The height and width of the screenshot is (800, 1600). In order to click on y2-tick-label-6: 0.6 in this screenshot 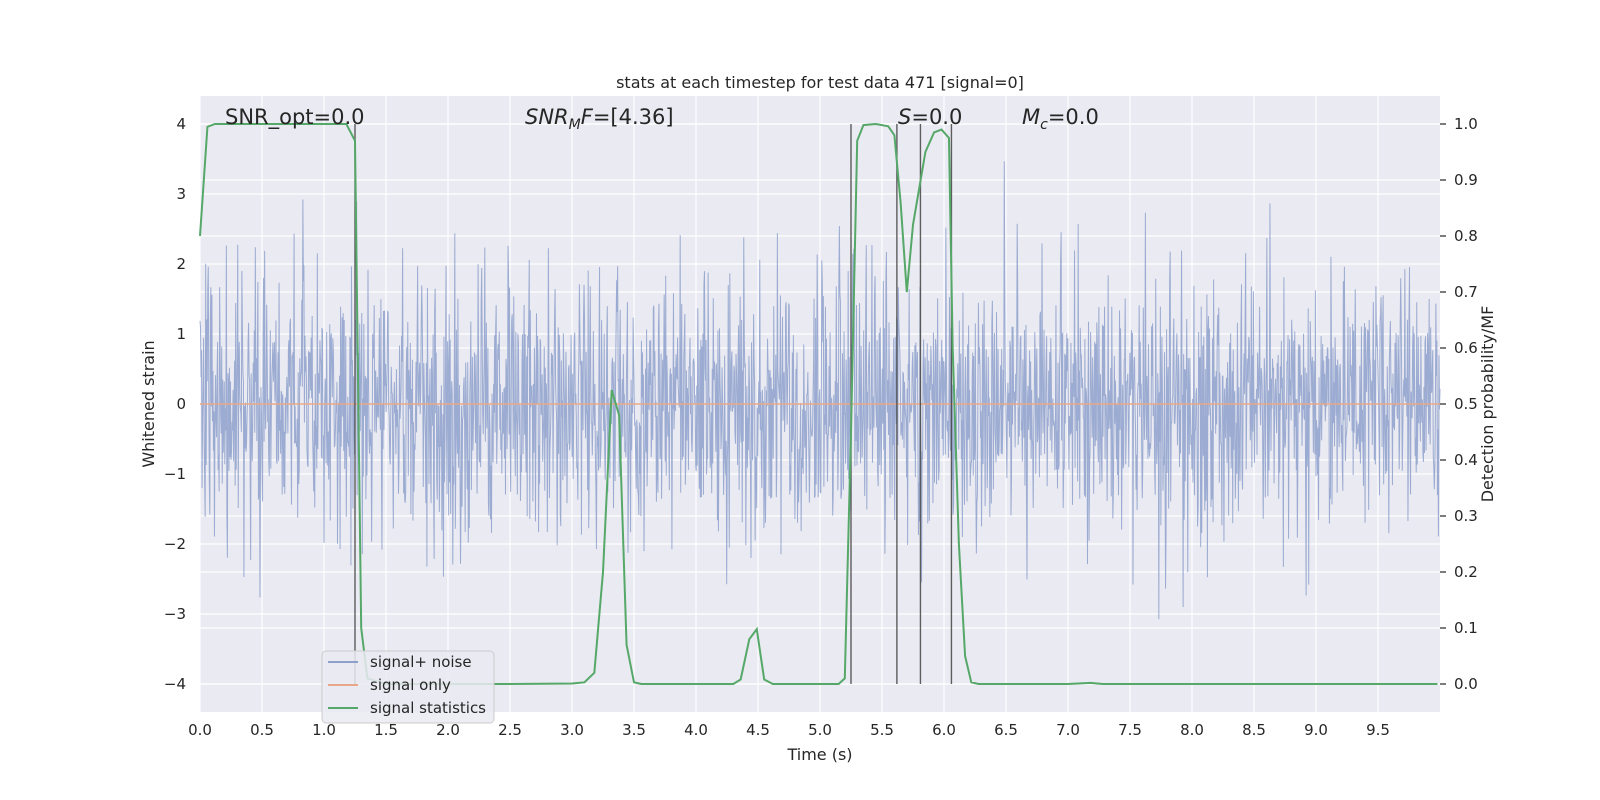, I will do `click(1466, 348)`.